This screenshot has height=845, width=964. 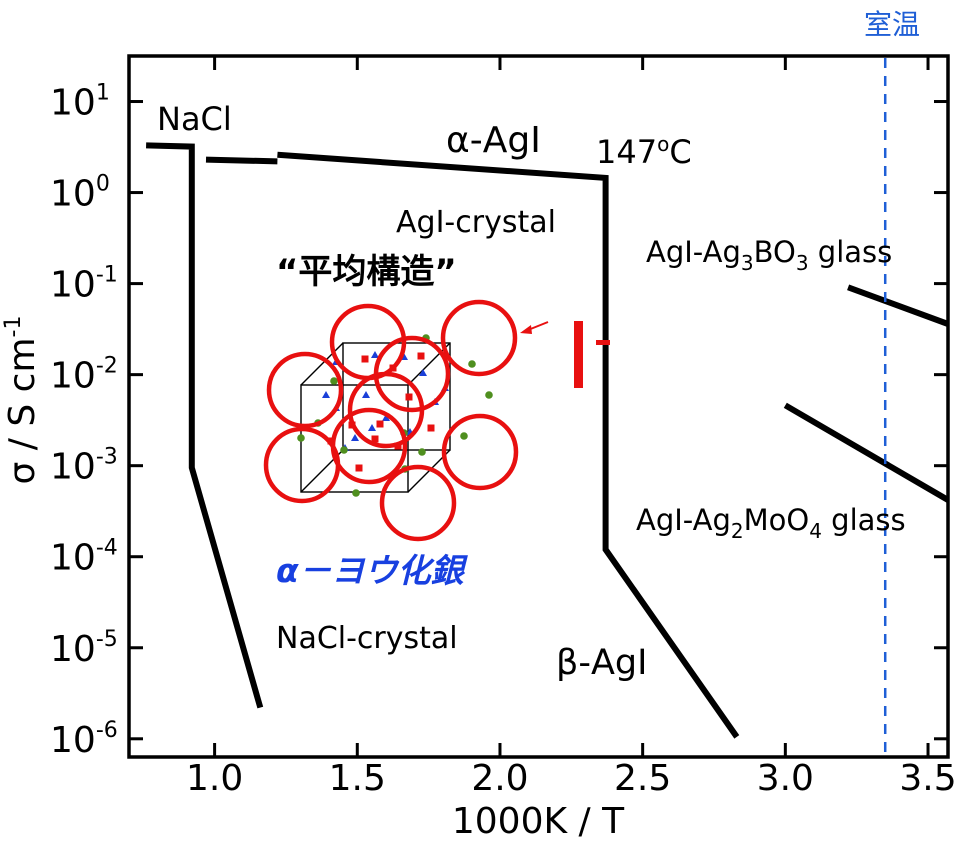 I want to click on red-arrow, so click(x=534, y=328).